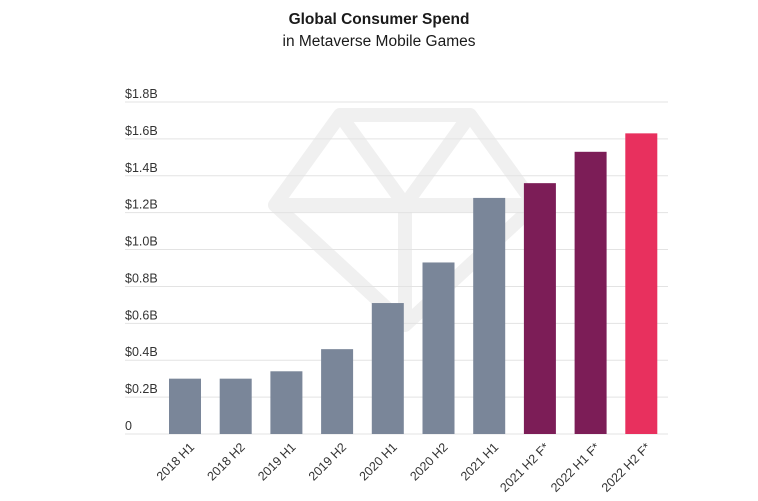 The image size is (758, 501). What do you see at coordinates (141, 205) in the screenshot?
I see `y-tick-label: $1.2B` at bounding box center [141, 205].